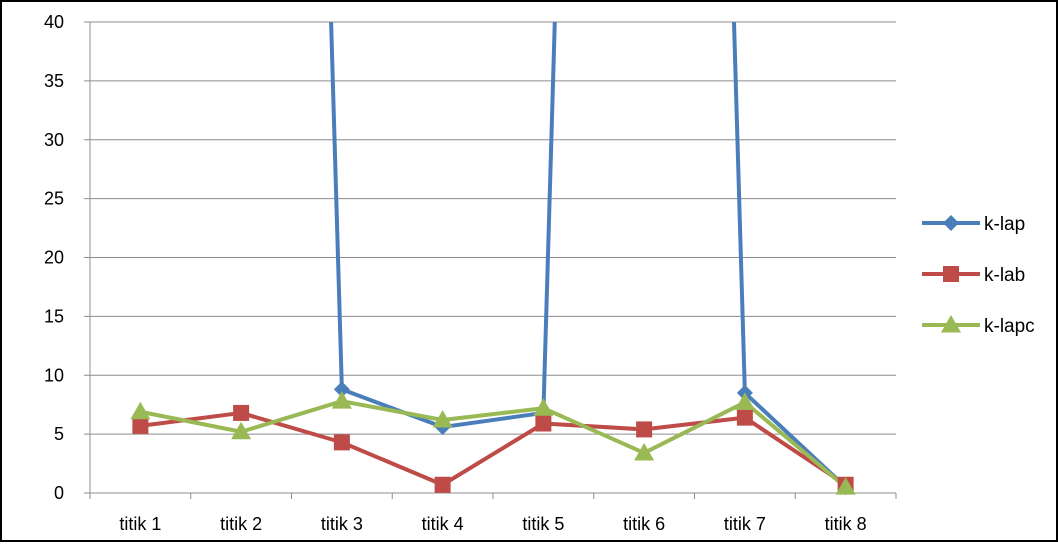  Describe the element at coordinates (745, 524) in the screenshot. I see `x-tick-label: titik 7` at that location.